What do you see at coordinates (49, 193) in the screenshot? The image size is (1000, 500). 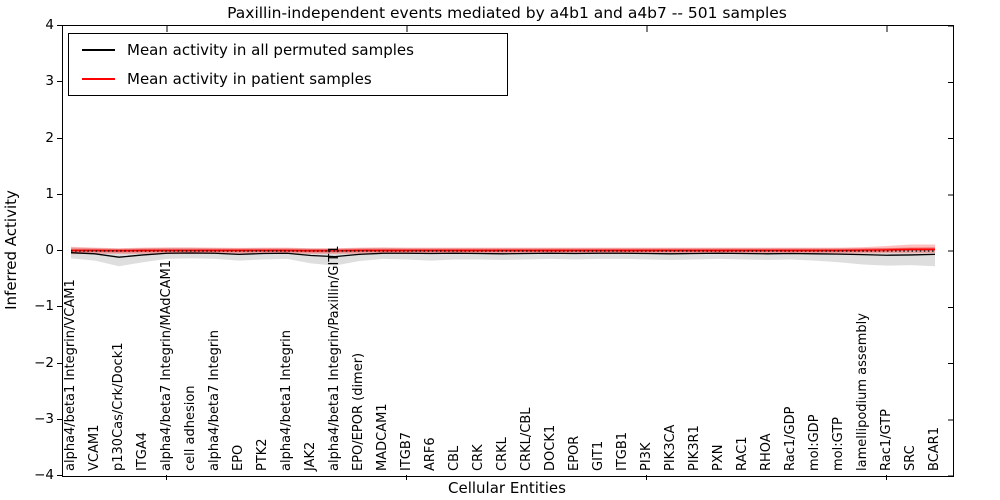 I see `y-tick-label: 1` at bounding box center [49, 193].